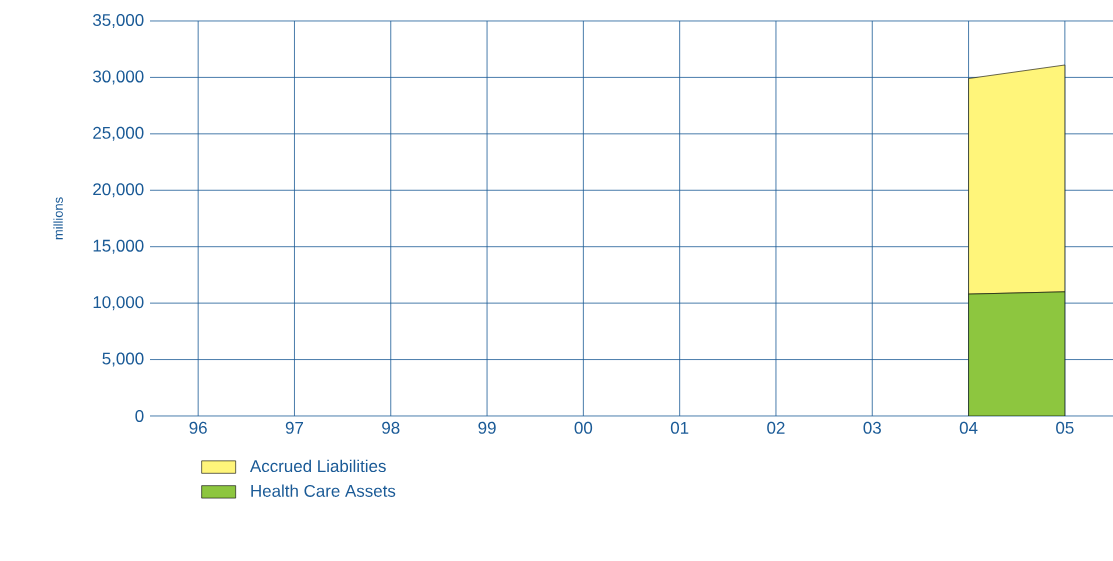 The image size is (1113, 561). What do you see at coordinates (118, 133) in the screenshot?
I see `y-tick-label: 25,000` at bounding box center [118, 133].